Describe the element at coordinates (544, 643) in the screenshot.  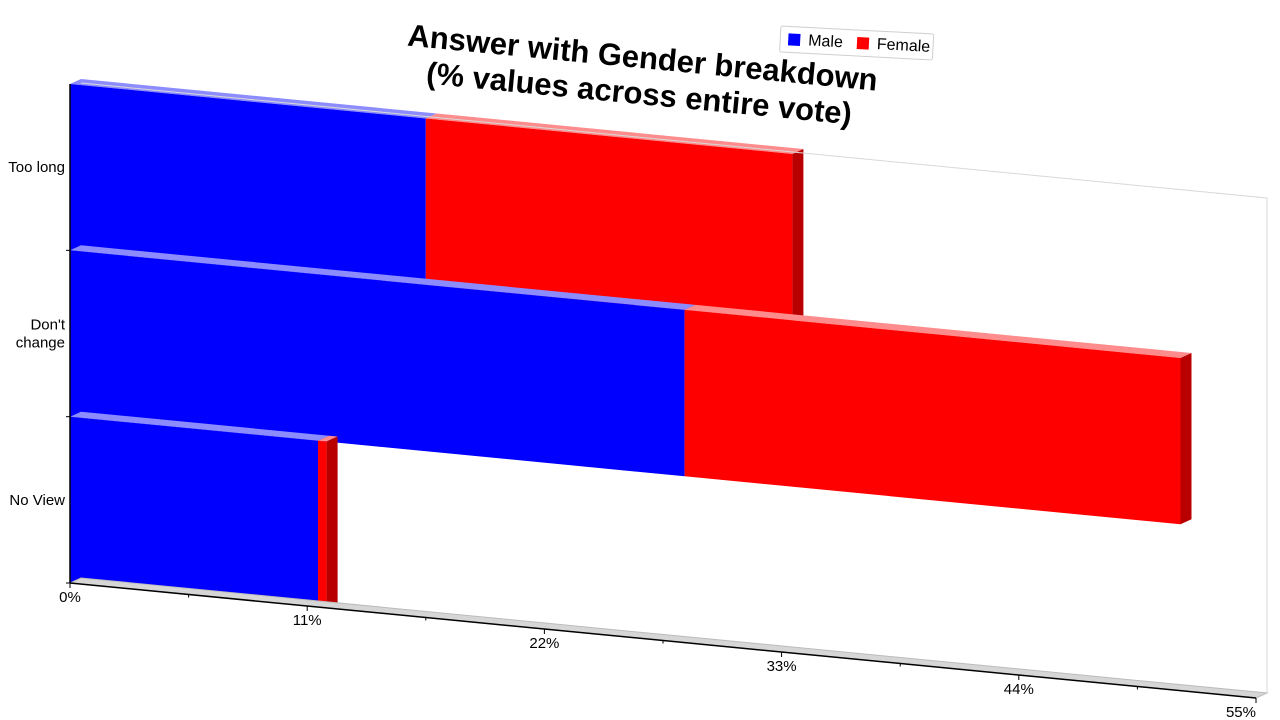
I see `x-tick-label: 22%` at that location.